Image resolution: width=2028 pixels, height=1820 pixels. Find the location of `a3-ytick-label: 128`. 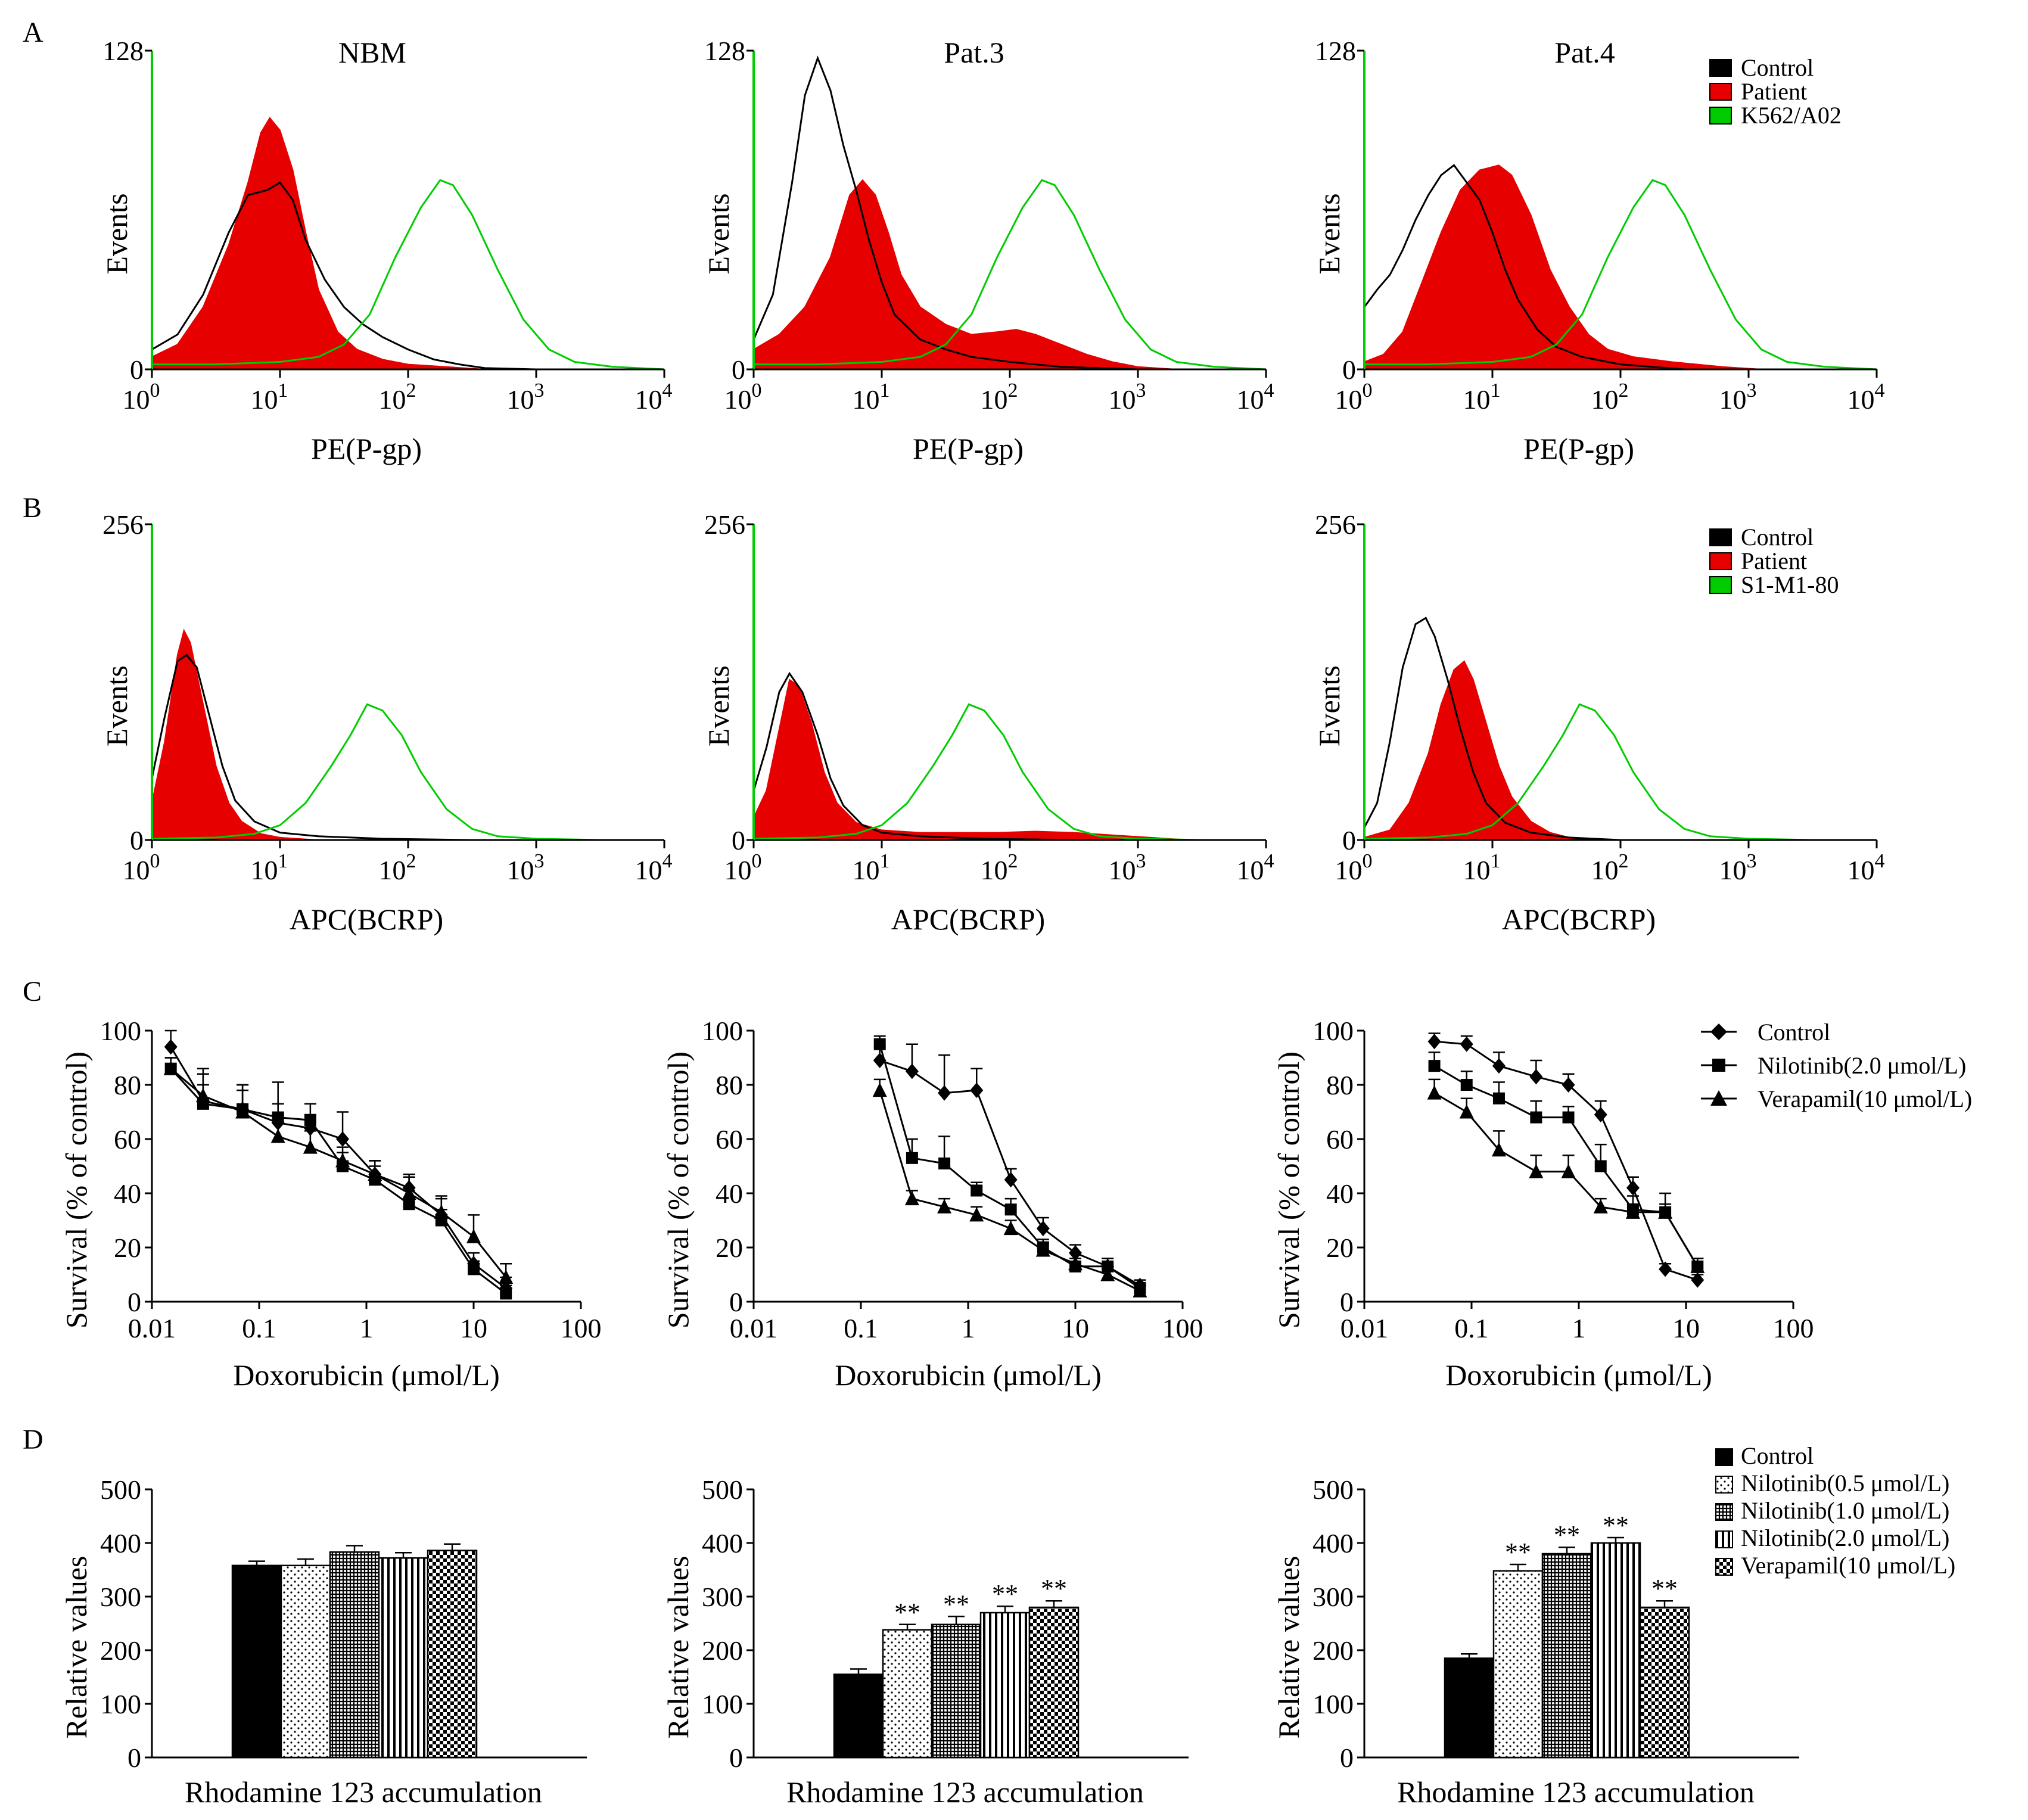

a3-ytick-label: 128 is located at coordinates (1335, 51).